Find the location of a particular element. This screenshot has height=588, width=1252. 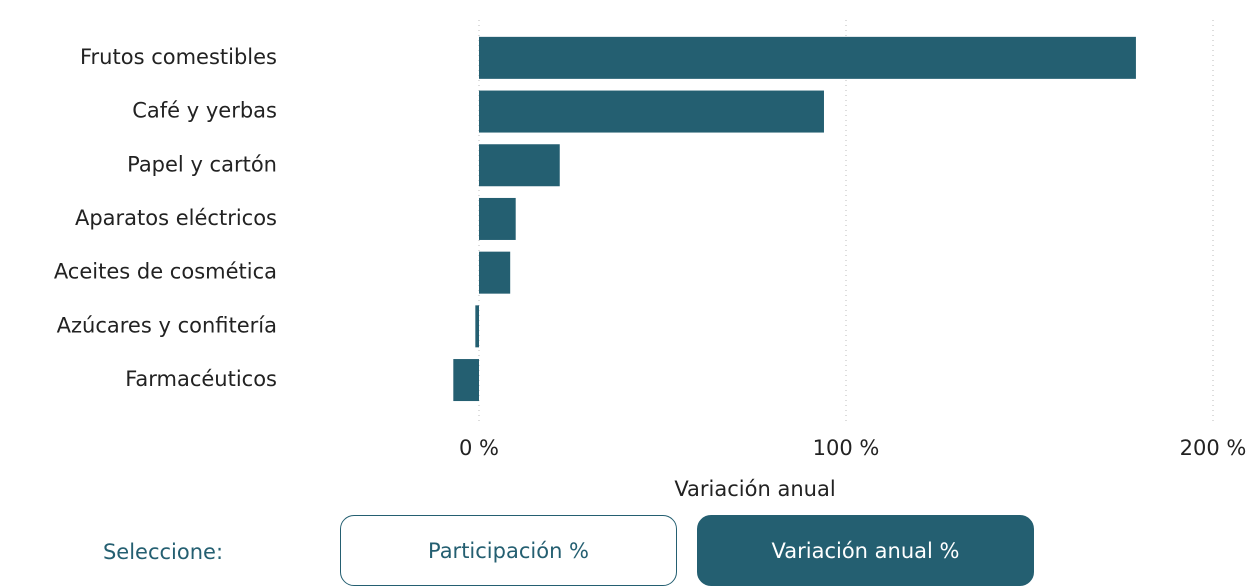

x-tick-label: 200 % is located at coordinates (1213, 448).